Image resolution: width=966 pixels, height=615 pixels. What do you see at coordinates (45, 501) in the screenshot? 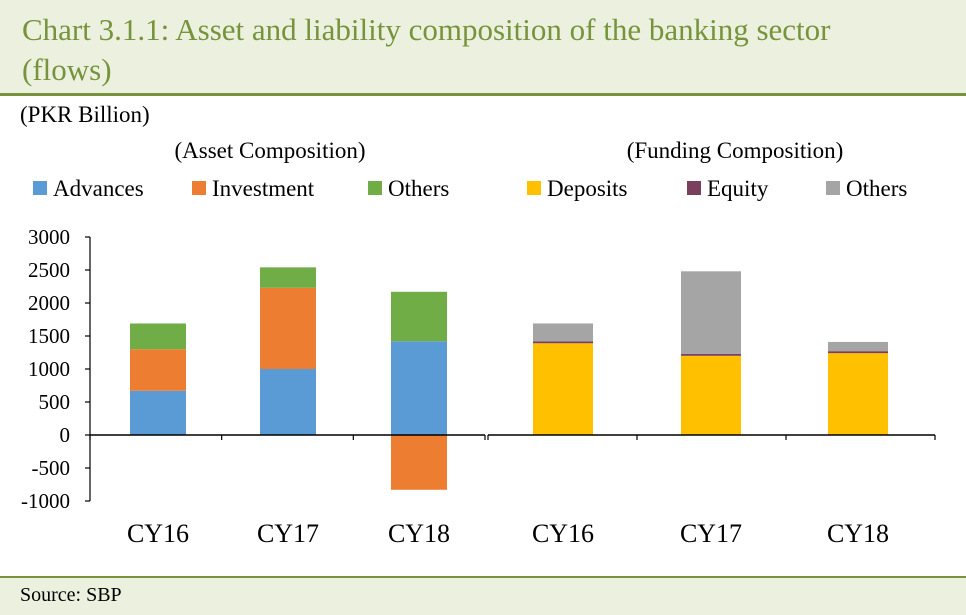
I see `y-tick-label-8: -1000` at bounding box center [45, 501].